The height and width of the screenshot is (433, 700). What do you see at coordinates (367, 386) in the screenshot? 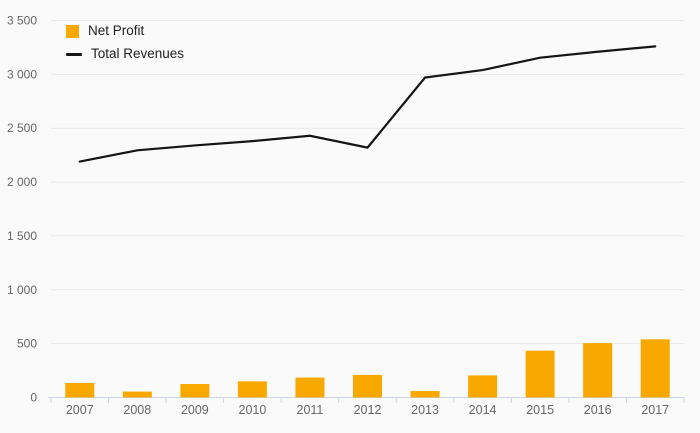
I see `bar-2012` at bounding box center [367, 386].